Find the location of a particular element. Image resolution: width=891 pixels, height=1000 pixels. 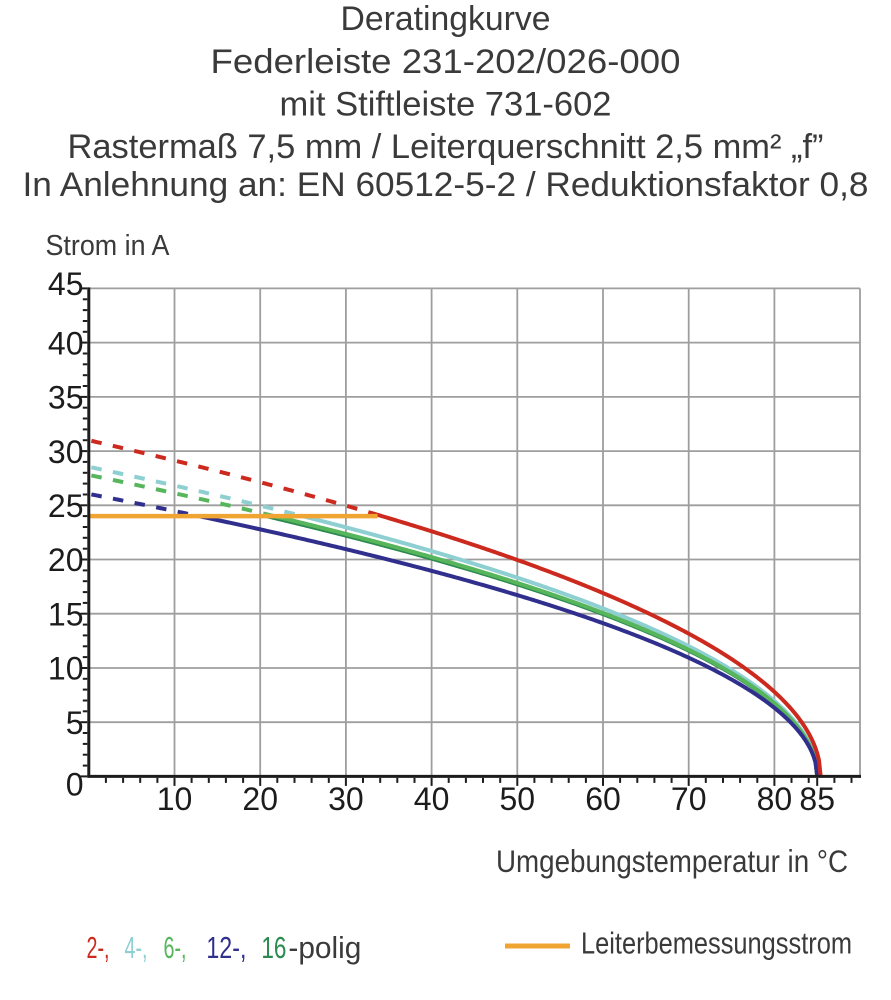

svg-text: Strom in A is located at coordinates (108, 246).